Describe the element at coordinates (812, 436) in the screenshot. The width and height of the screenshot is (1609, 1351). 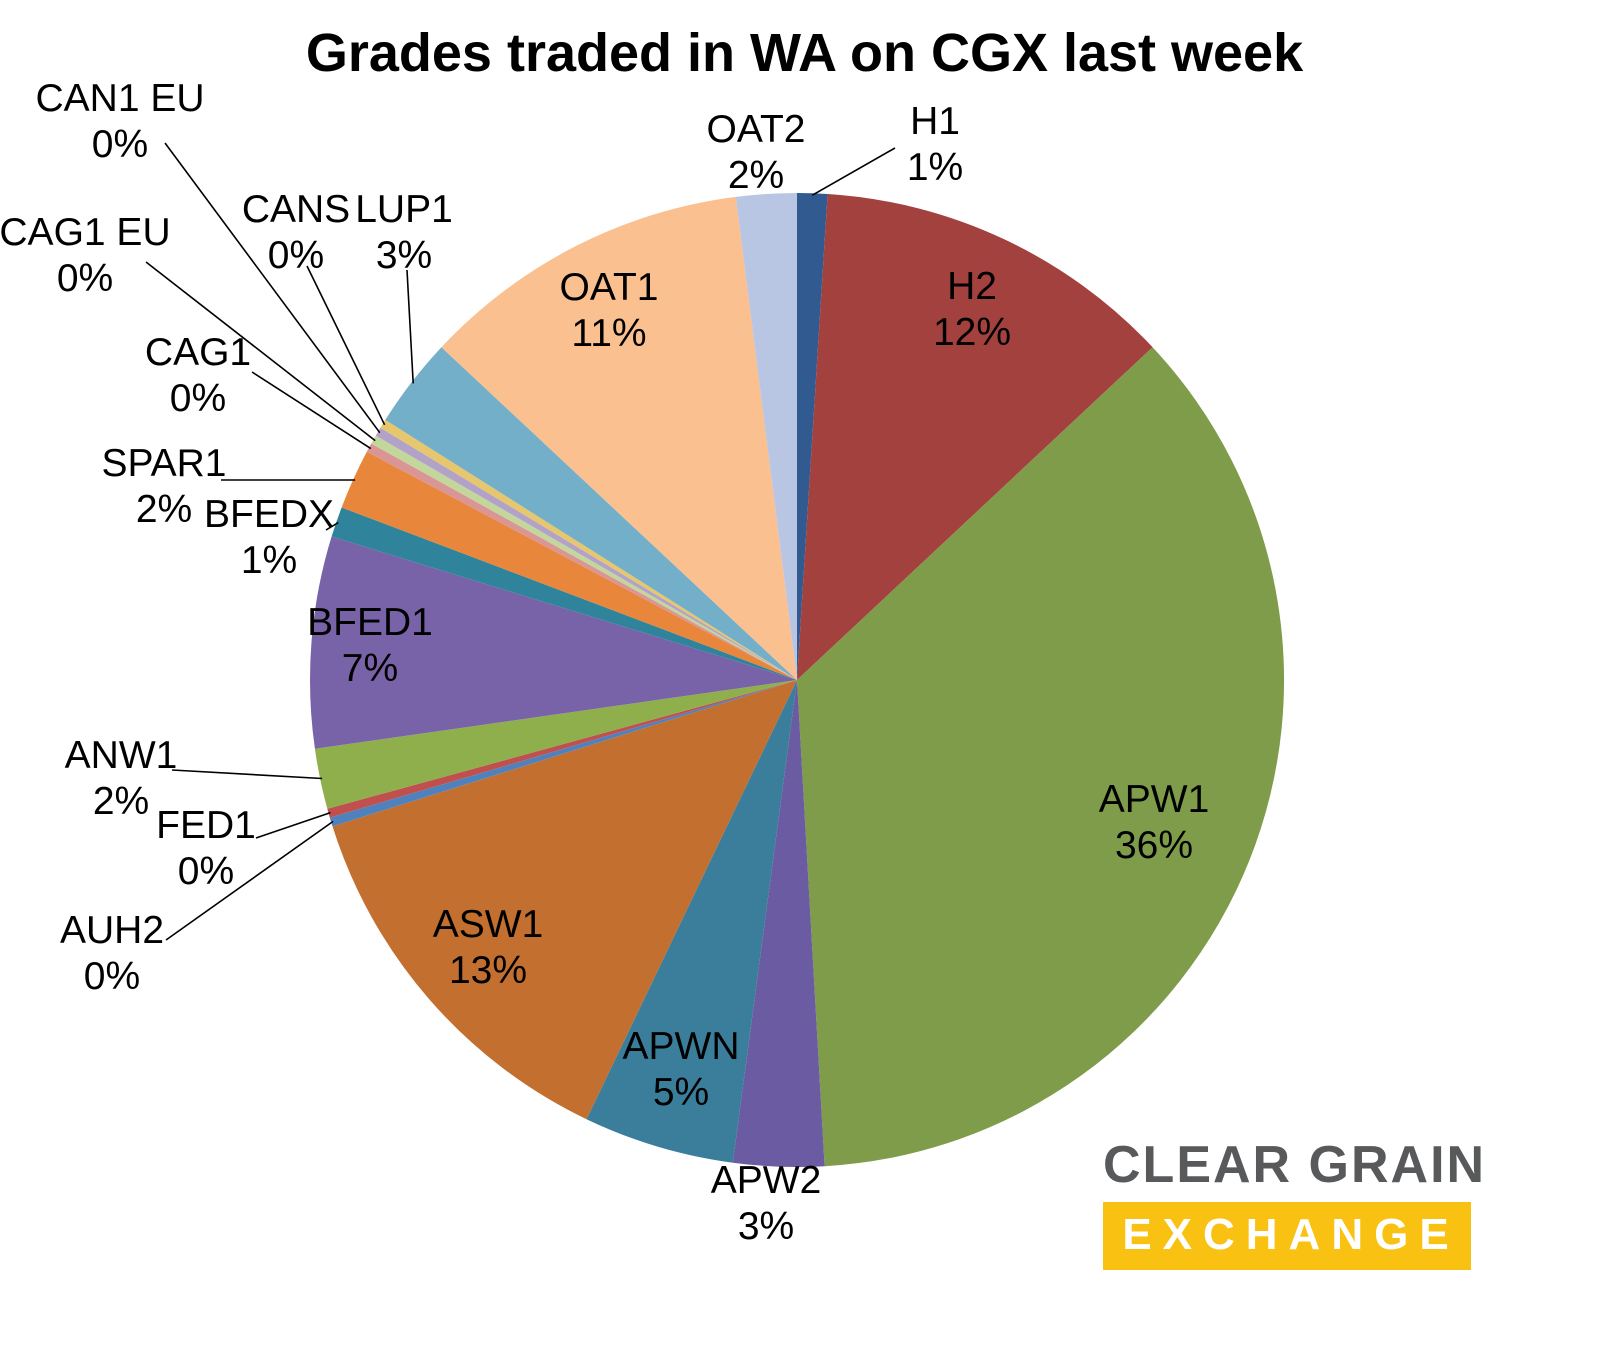
I see `pie-slice-h1` at that location.